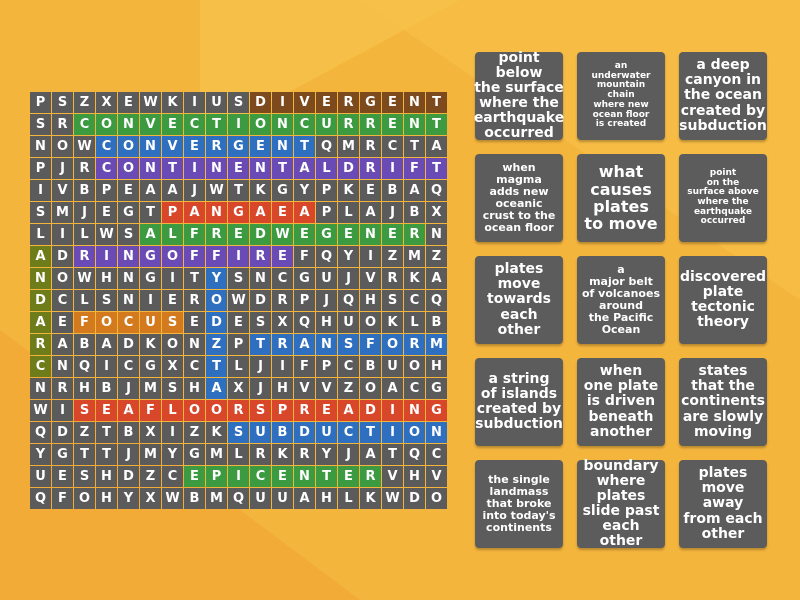 The height and width of the screenshot is (600, 800). I want to click on grid-cell: H, so click(282, 388).